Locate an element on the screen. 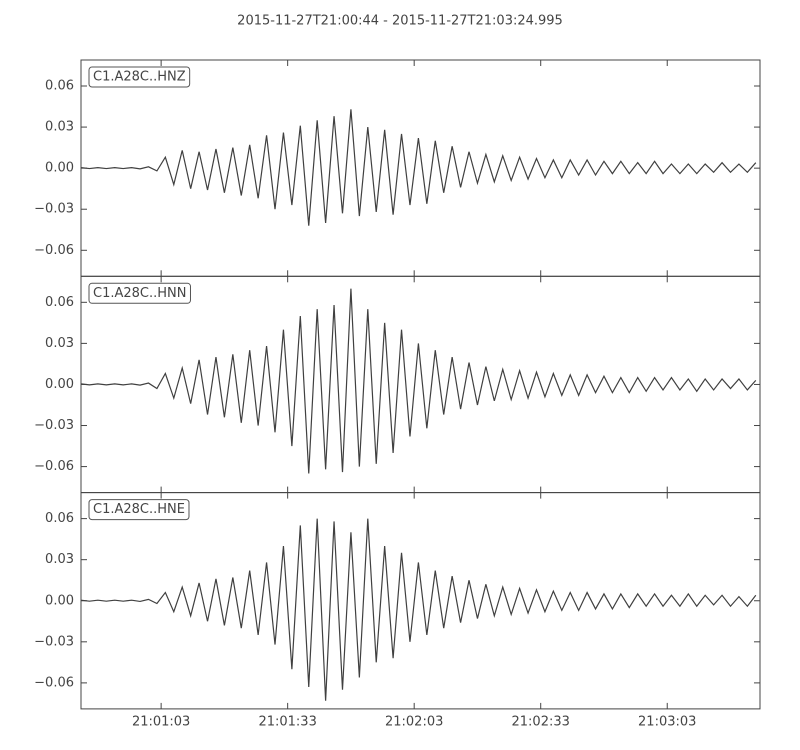 This screenshot has width=800, height=750. trace-label: C1.A28C..HNZ is located at coordinates (139, 77).